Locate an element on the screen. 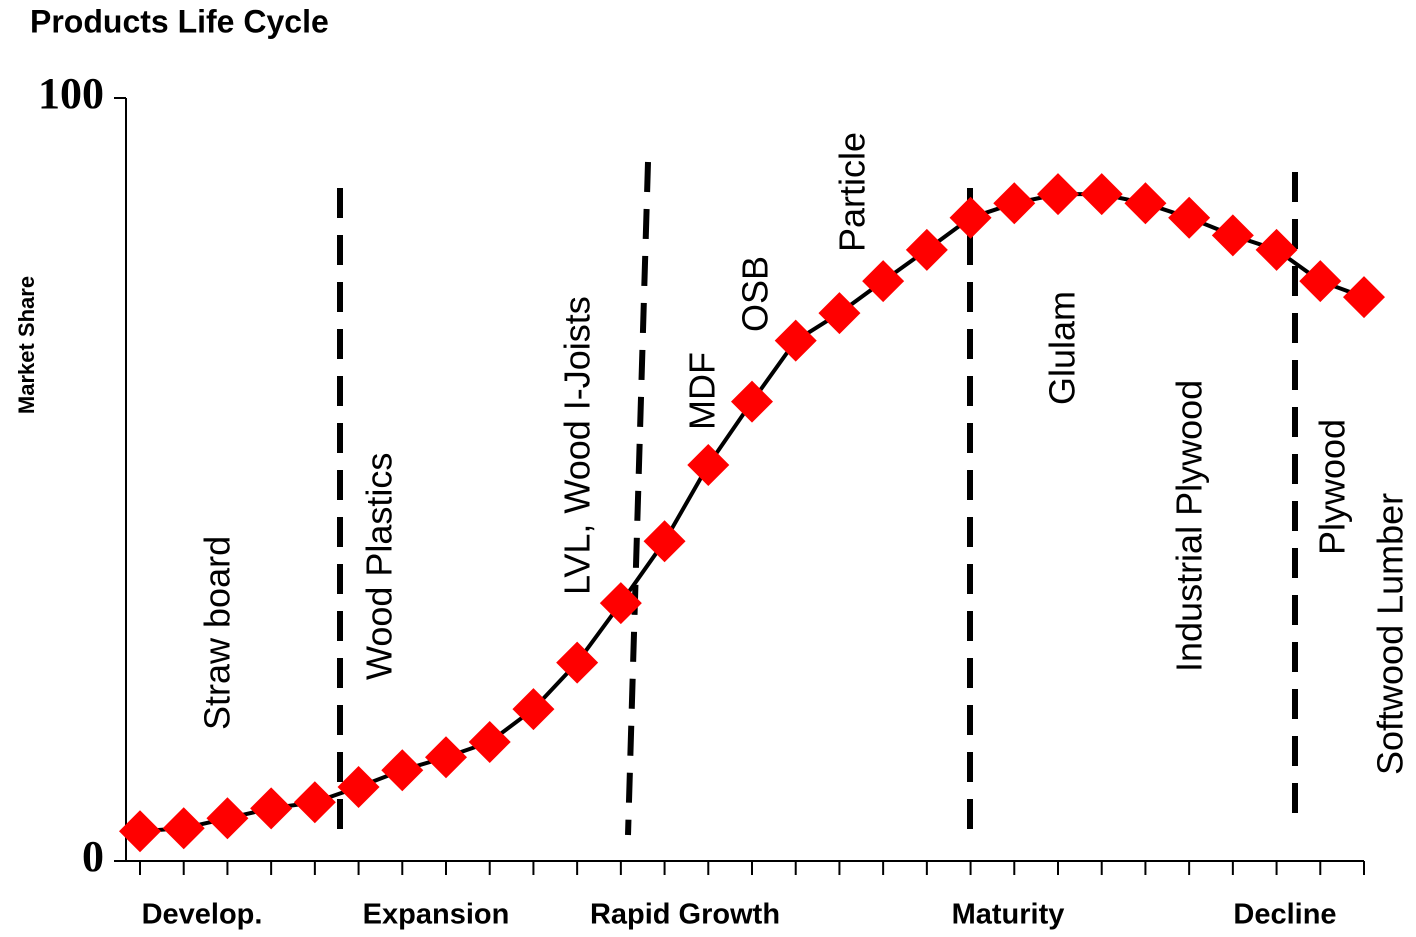  product-label: MDF is located at coordinates (702, 391).